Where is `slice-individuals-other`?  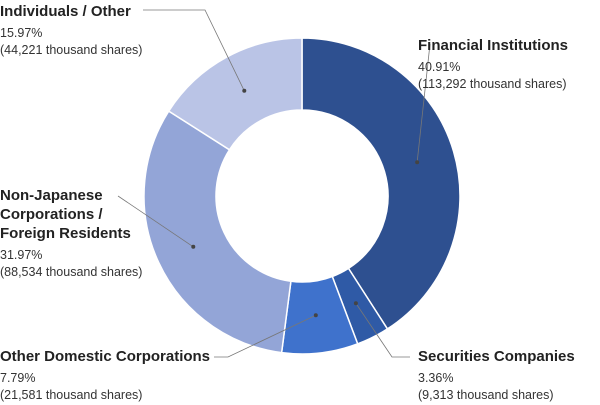 slice-individuals-other is located at coordinates (235, 94).